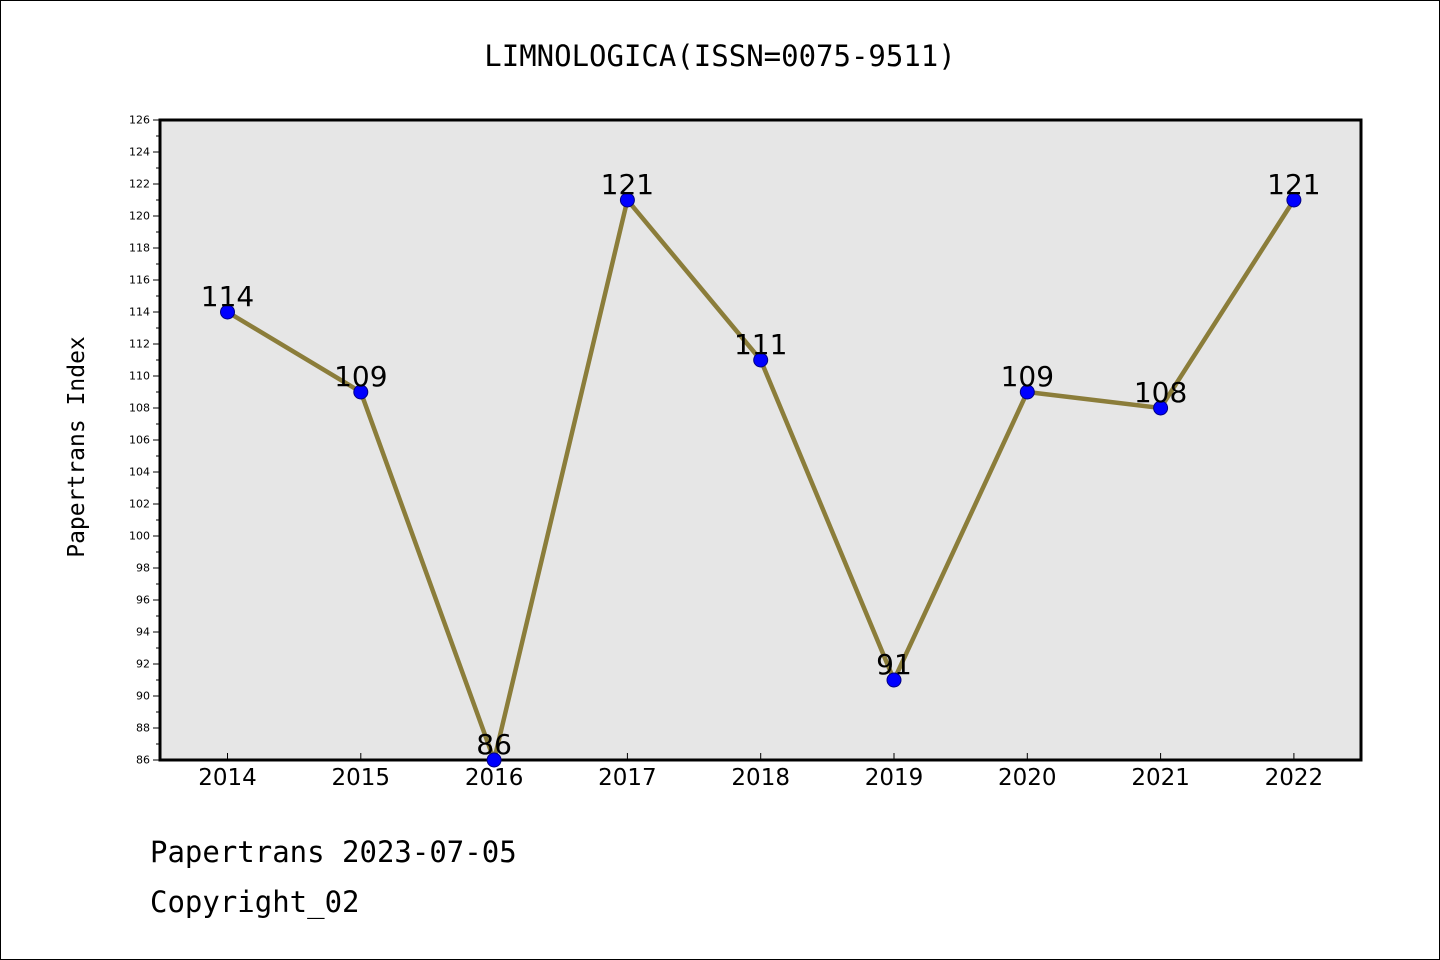 The width and height of the screenshot is (1440, 960). I want to click on footer-date: Papertrans 2023-07-05, so click(333, 852).